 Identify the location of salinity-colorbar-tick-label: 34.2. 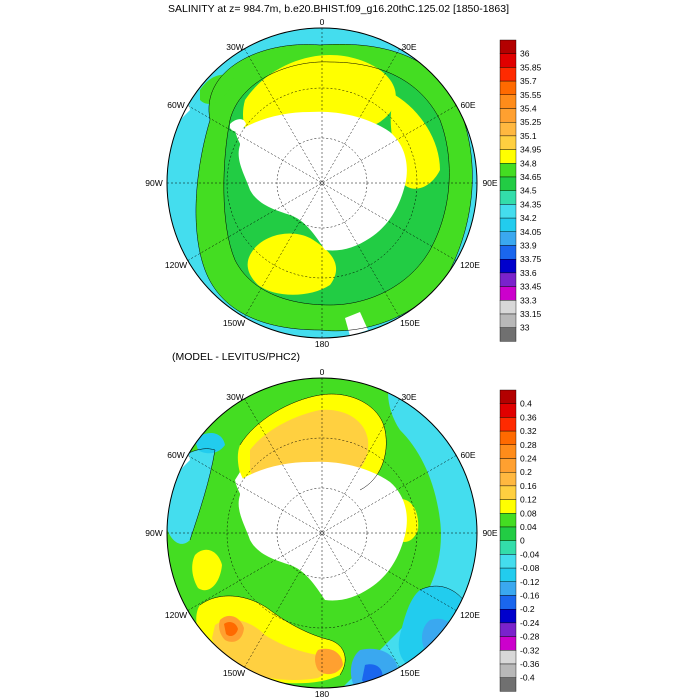
(528, 218).